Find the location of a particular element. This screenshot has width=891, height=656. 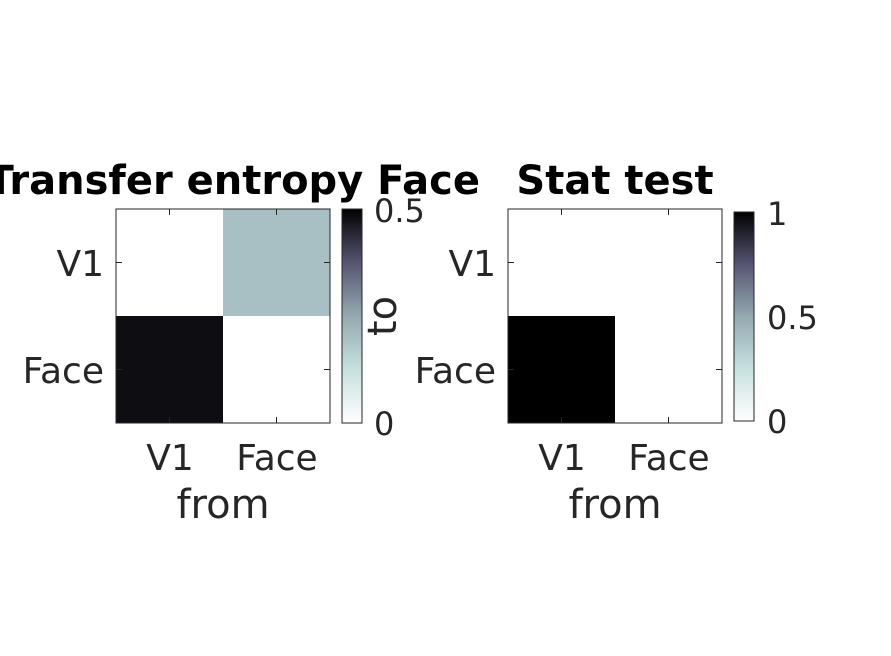

x-axis-label-2: from is located at coordinates (614, 505).